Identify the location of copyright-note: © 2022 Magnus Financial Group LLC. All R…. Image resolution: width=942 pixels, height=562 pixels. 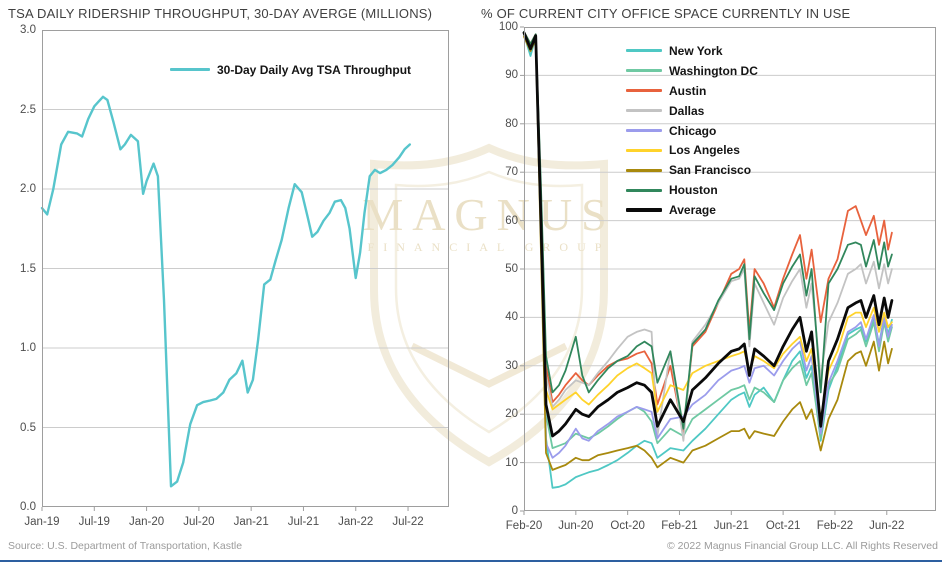
(802, 546).